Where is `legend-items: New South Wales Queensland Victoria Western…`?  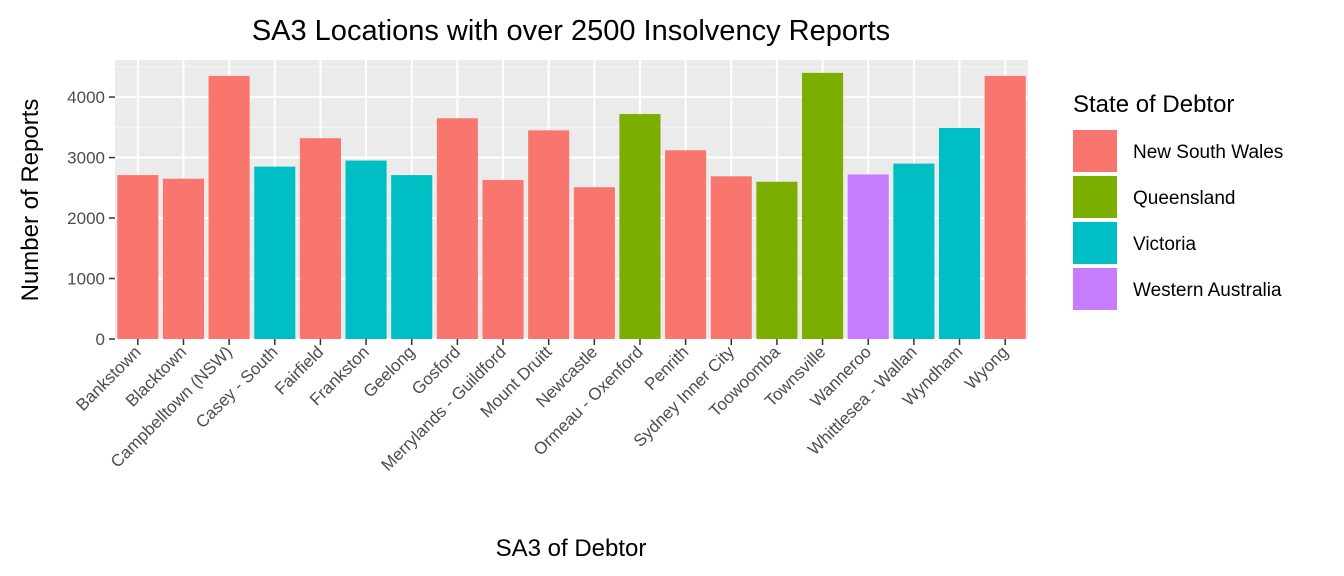 legend-items: New South Wales Queensland Victoria Western… is located at coordinates (1178, 220).